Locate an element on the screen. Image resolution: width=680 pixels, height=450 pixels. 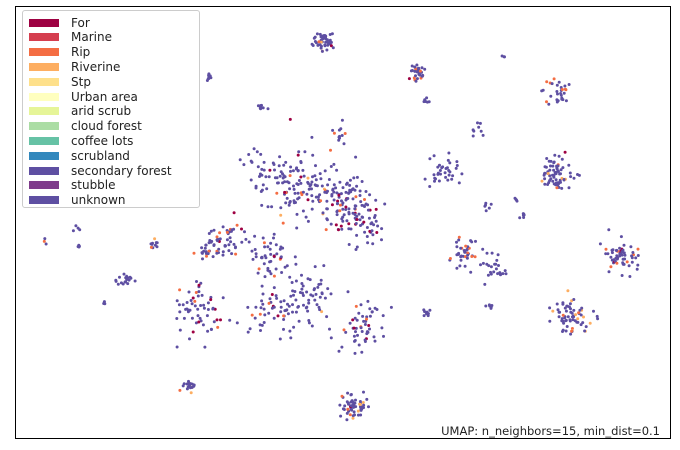
legend-entry: For is located at coordinates (59, 22).